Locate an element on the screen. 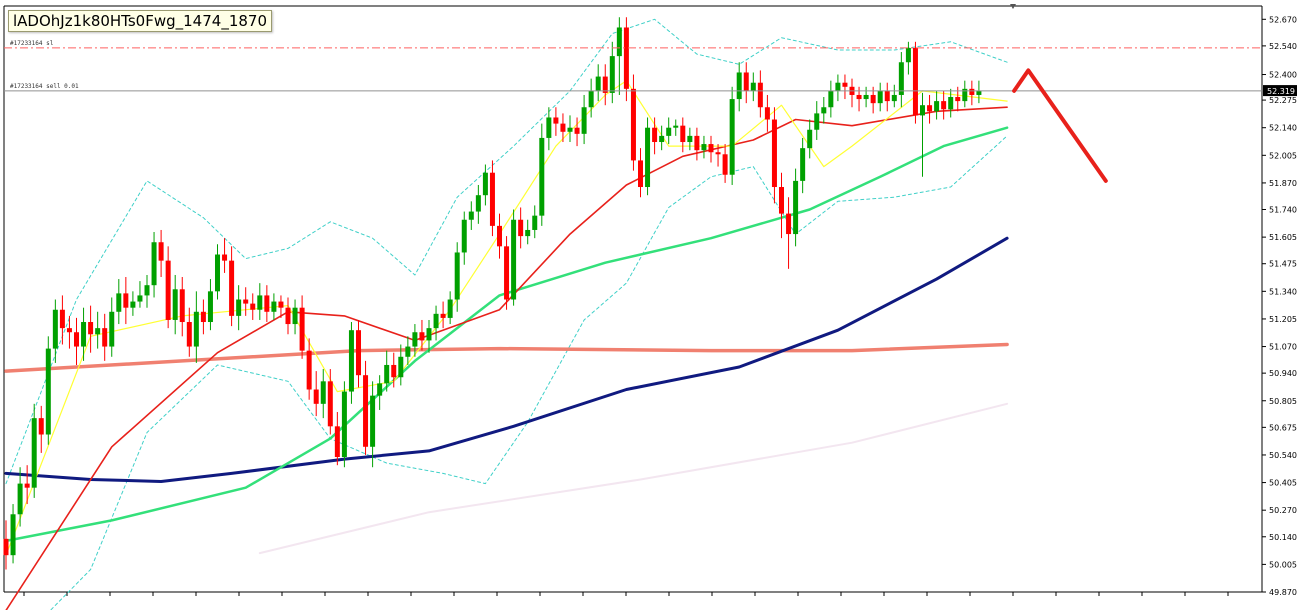 The image size is (1299, 614). current-price-label: 52.319 is located at coordinates (1281, 91).